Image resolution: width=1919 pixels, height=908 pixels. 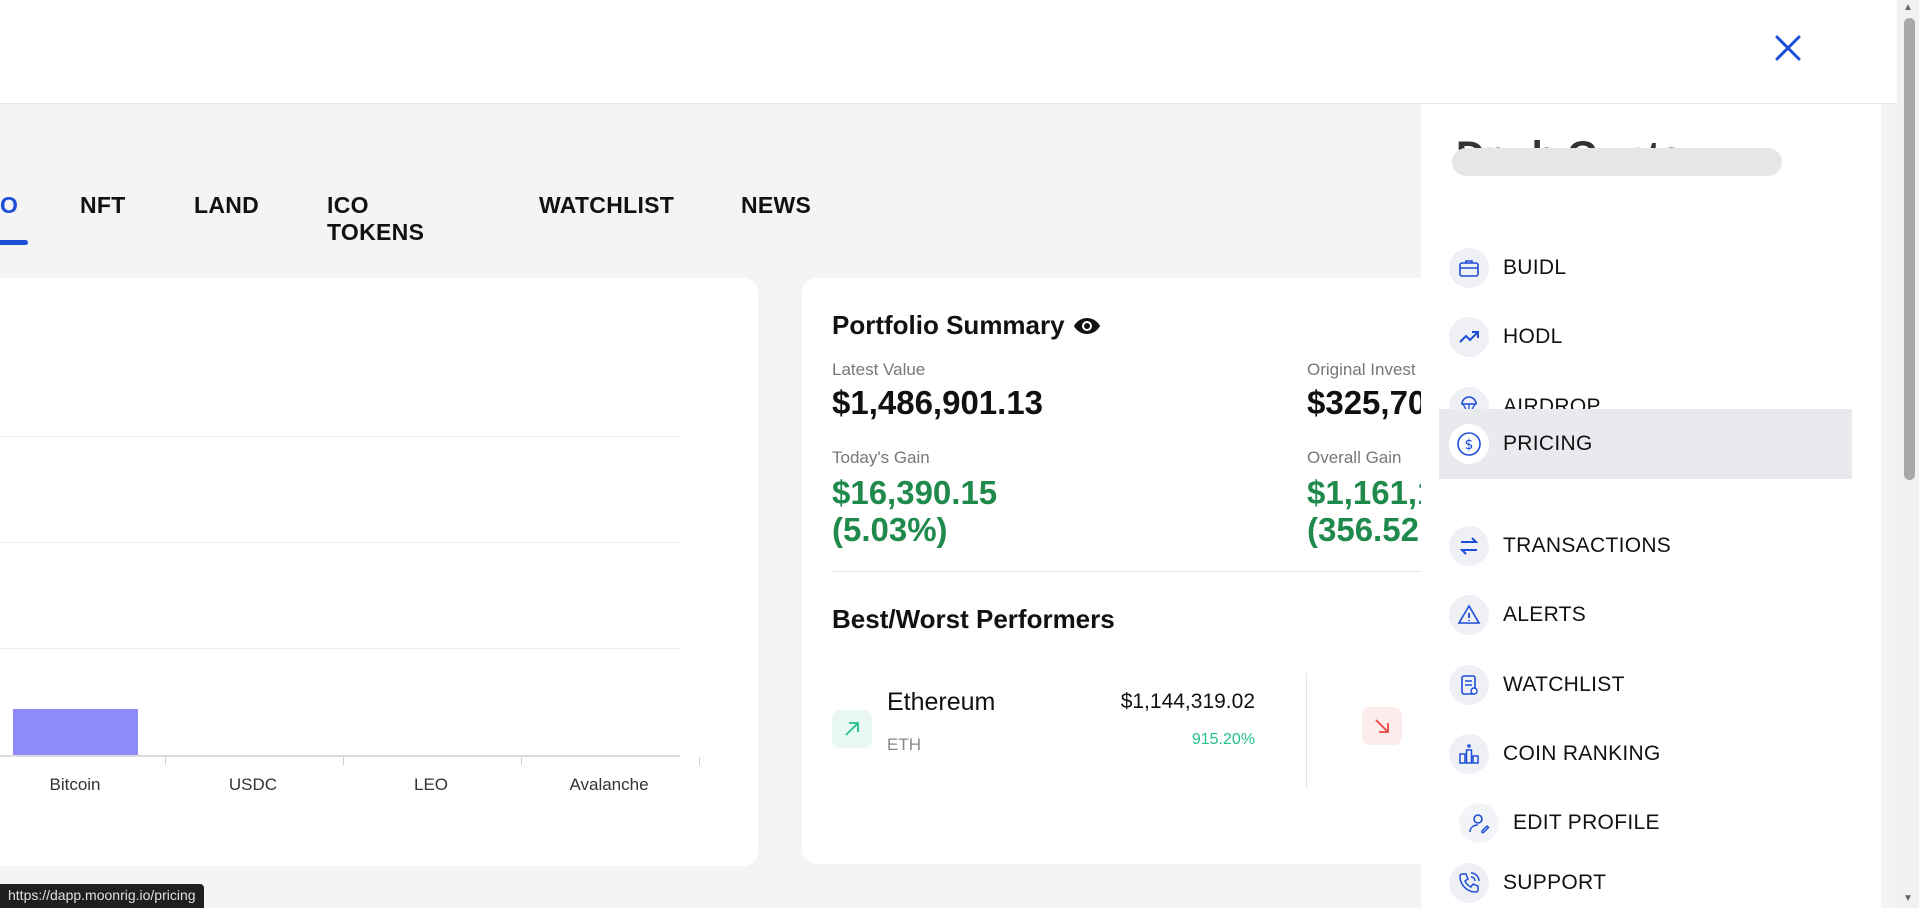 What do you see at coordinates (1223, 739) in the screenshot?
I see `best-performer-change: 915.20%` at bounding box center [1223, 739].